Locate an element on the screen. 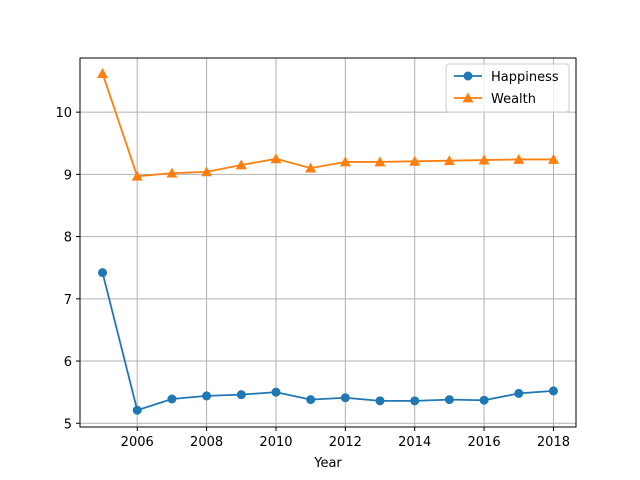 The width and height of the screenshot is (640, 480). x-tick-label: 2016 is located at coordinates (484, 442).